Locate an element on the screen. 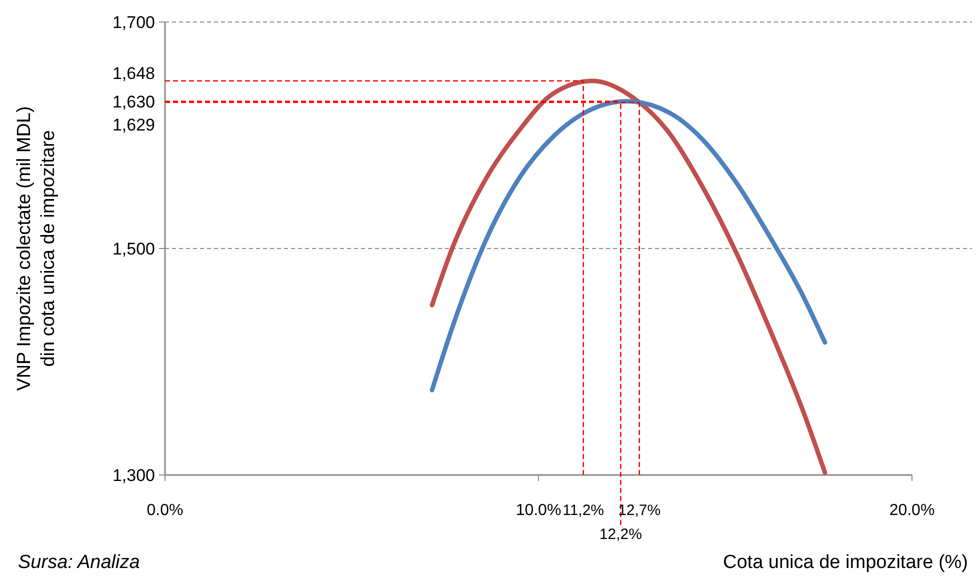 This screenshot has width=980, height=580. ref-line-label: 12,7% is located at coordinates (639, 510).